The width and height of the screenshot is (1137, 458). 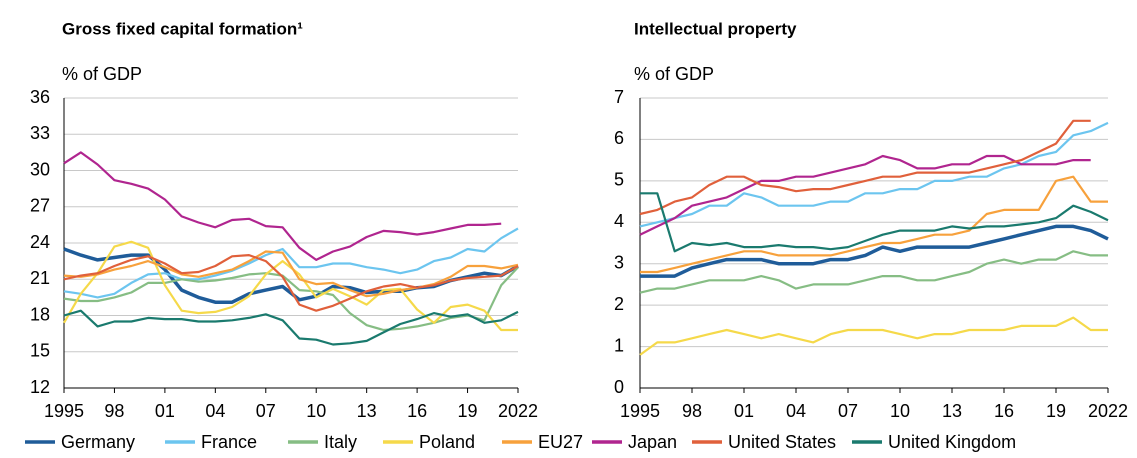 What do you see at coordinates (782, 442) in the screenshot?
I see `legend-label: United States` at bounding box center [782, 442].